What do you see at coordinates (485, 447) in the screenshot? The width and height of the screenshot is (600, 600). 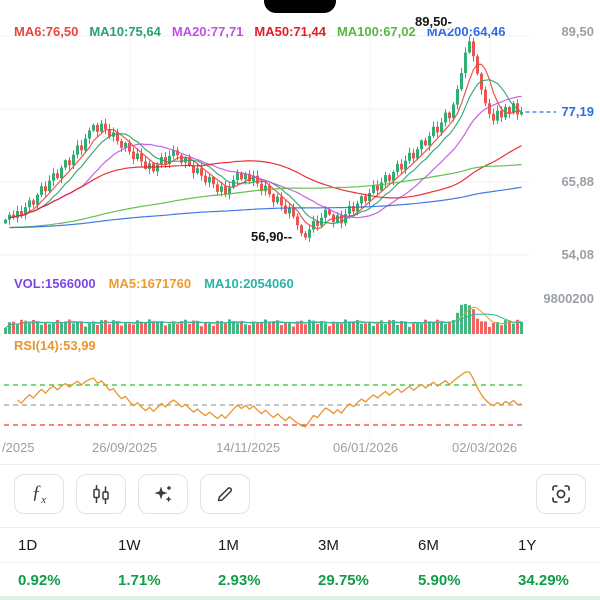 I see `x-axis-date-4: 02/03/2026` at bounding box center [485, 447].